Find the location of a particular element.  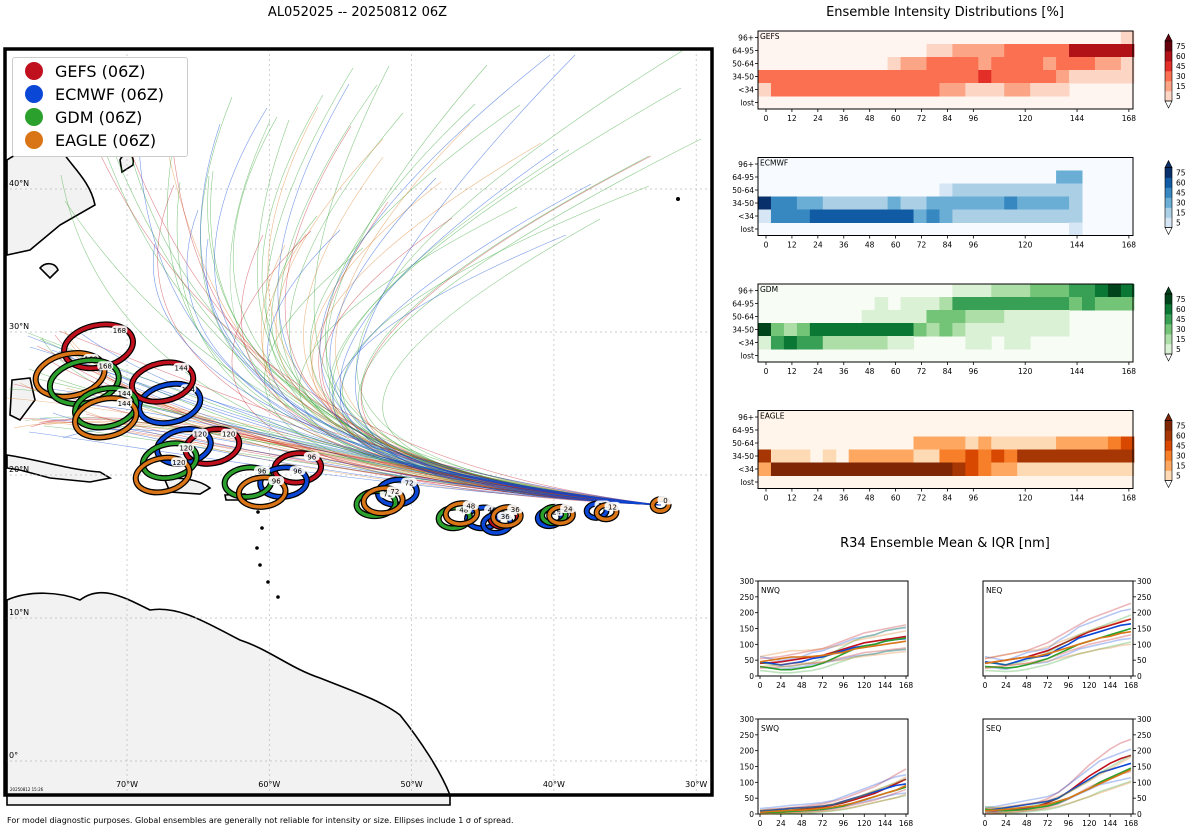

r34-y-tick: 250 is located at coordinates (1144, 597).